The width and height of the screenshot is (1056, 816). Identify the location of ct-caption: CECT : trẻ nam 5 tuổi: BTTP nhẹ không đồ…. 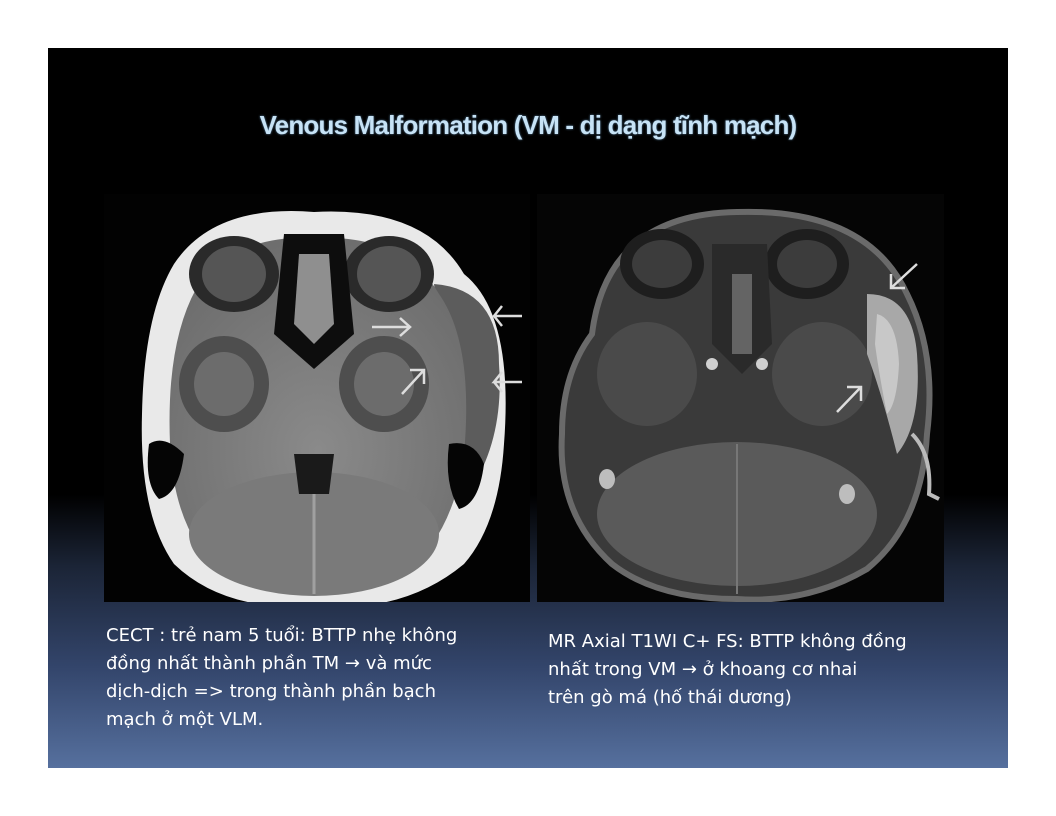
(282, 677).